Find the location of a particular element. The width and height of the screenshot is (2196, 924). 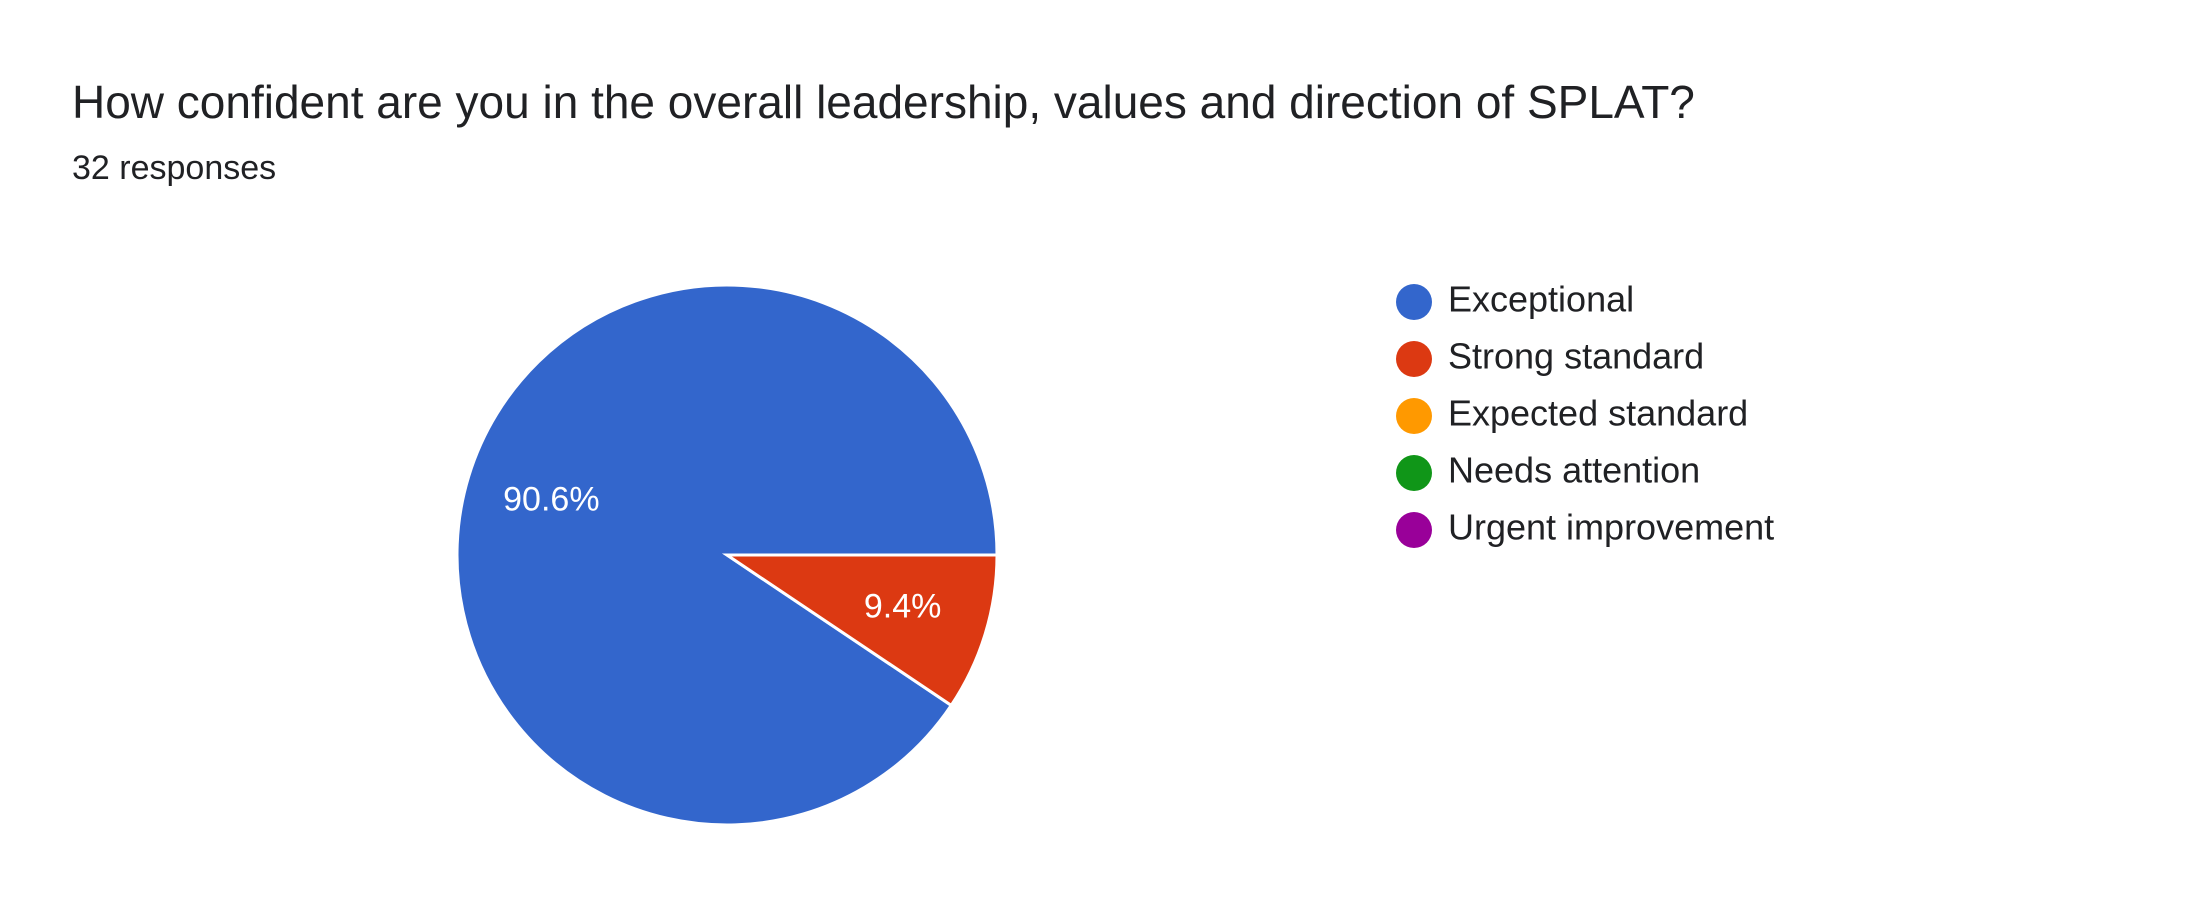

legend-item: Exceptional is located at coordinates (1515, 299).